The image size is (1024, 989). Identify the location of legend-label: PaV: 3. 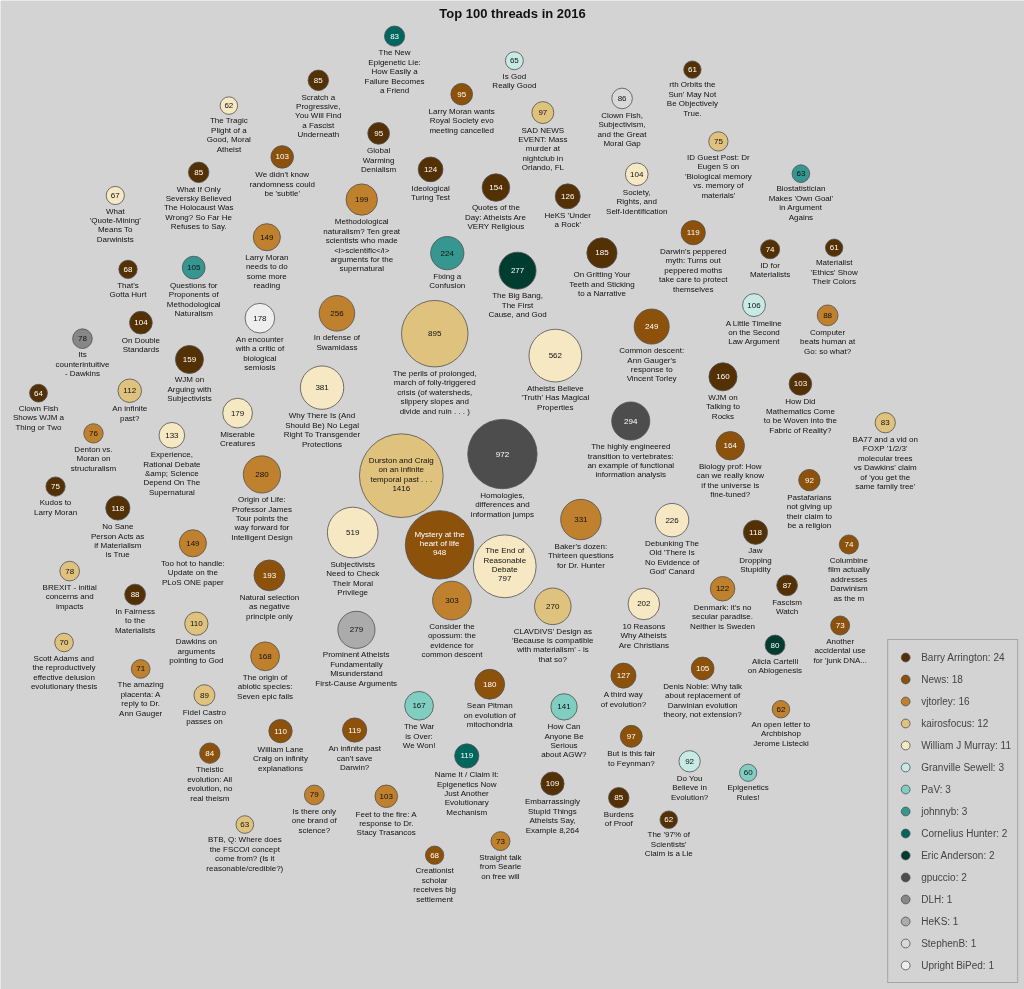
(936, 789).